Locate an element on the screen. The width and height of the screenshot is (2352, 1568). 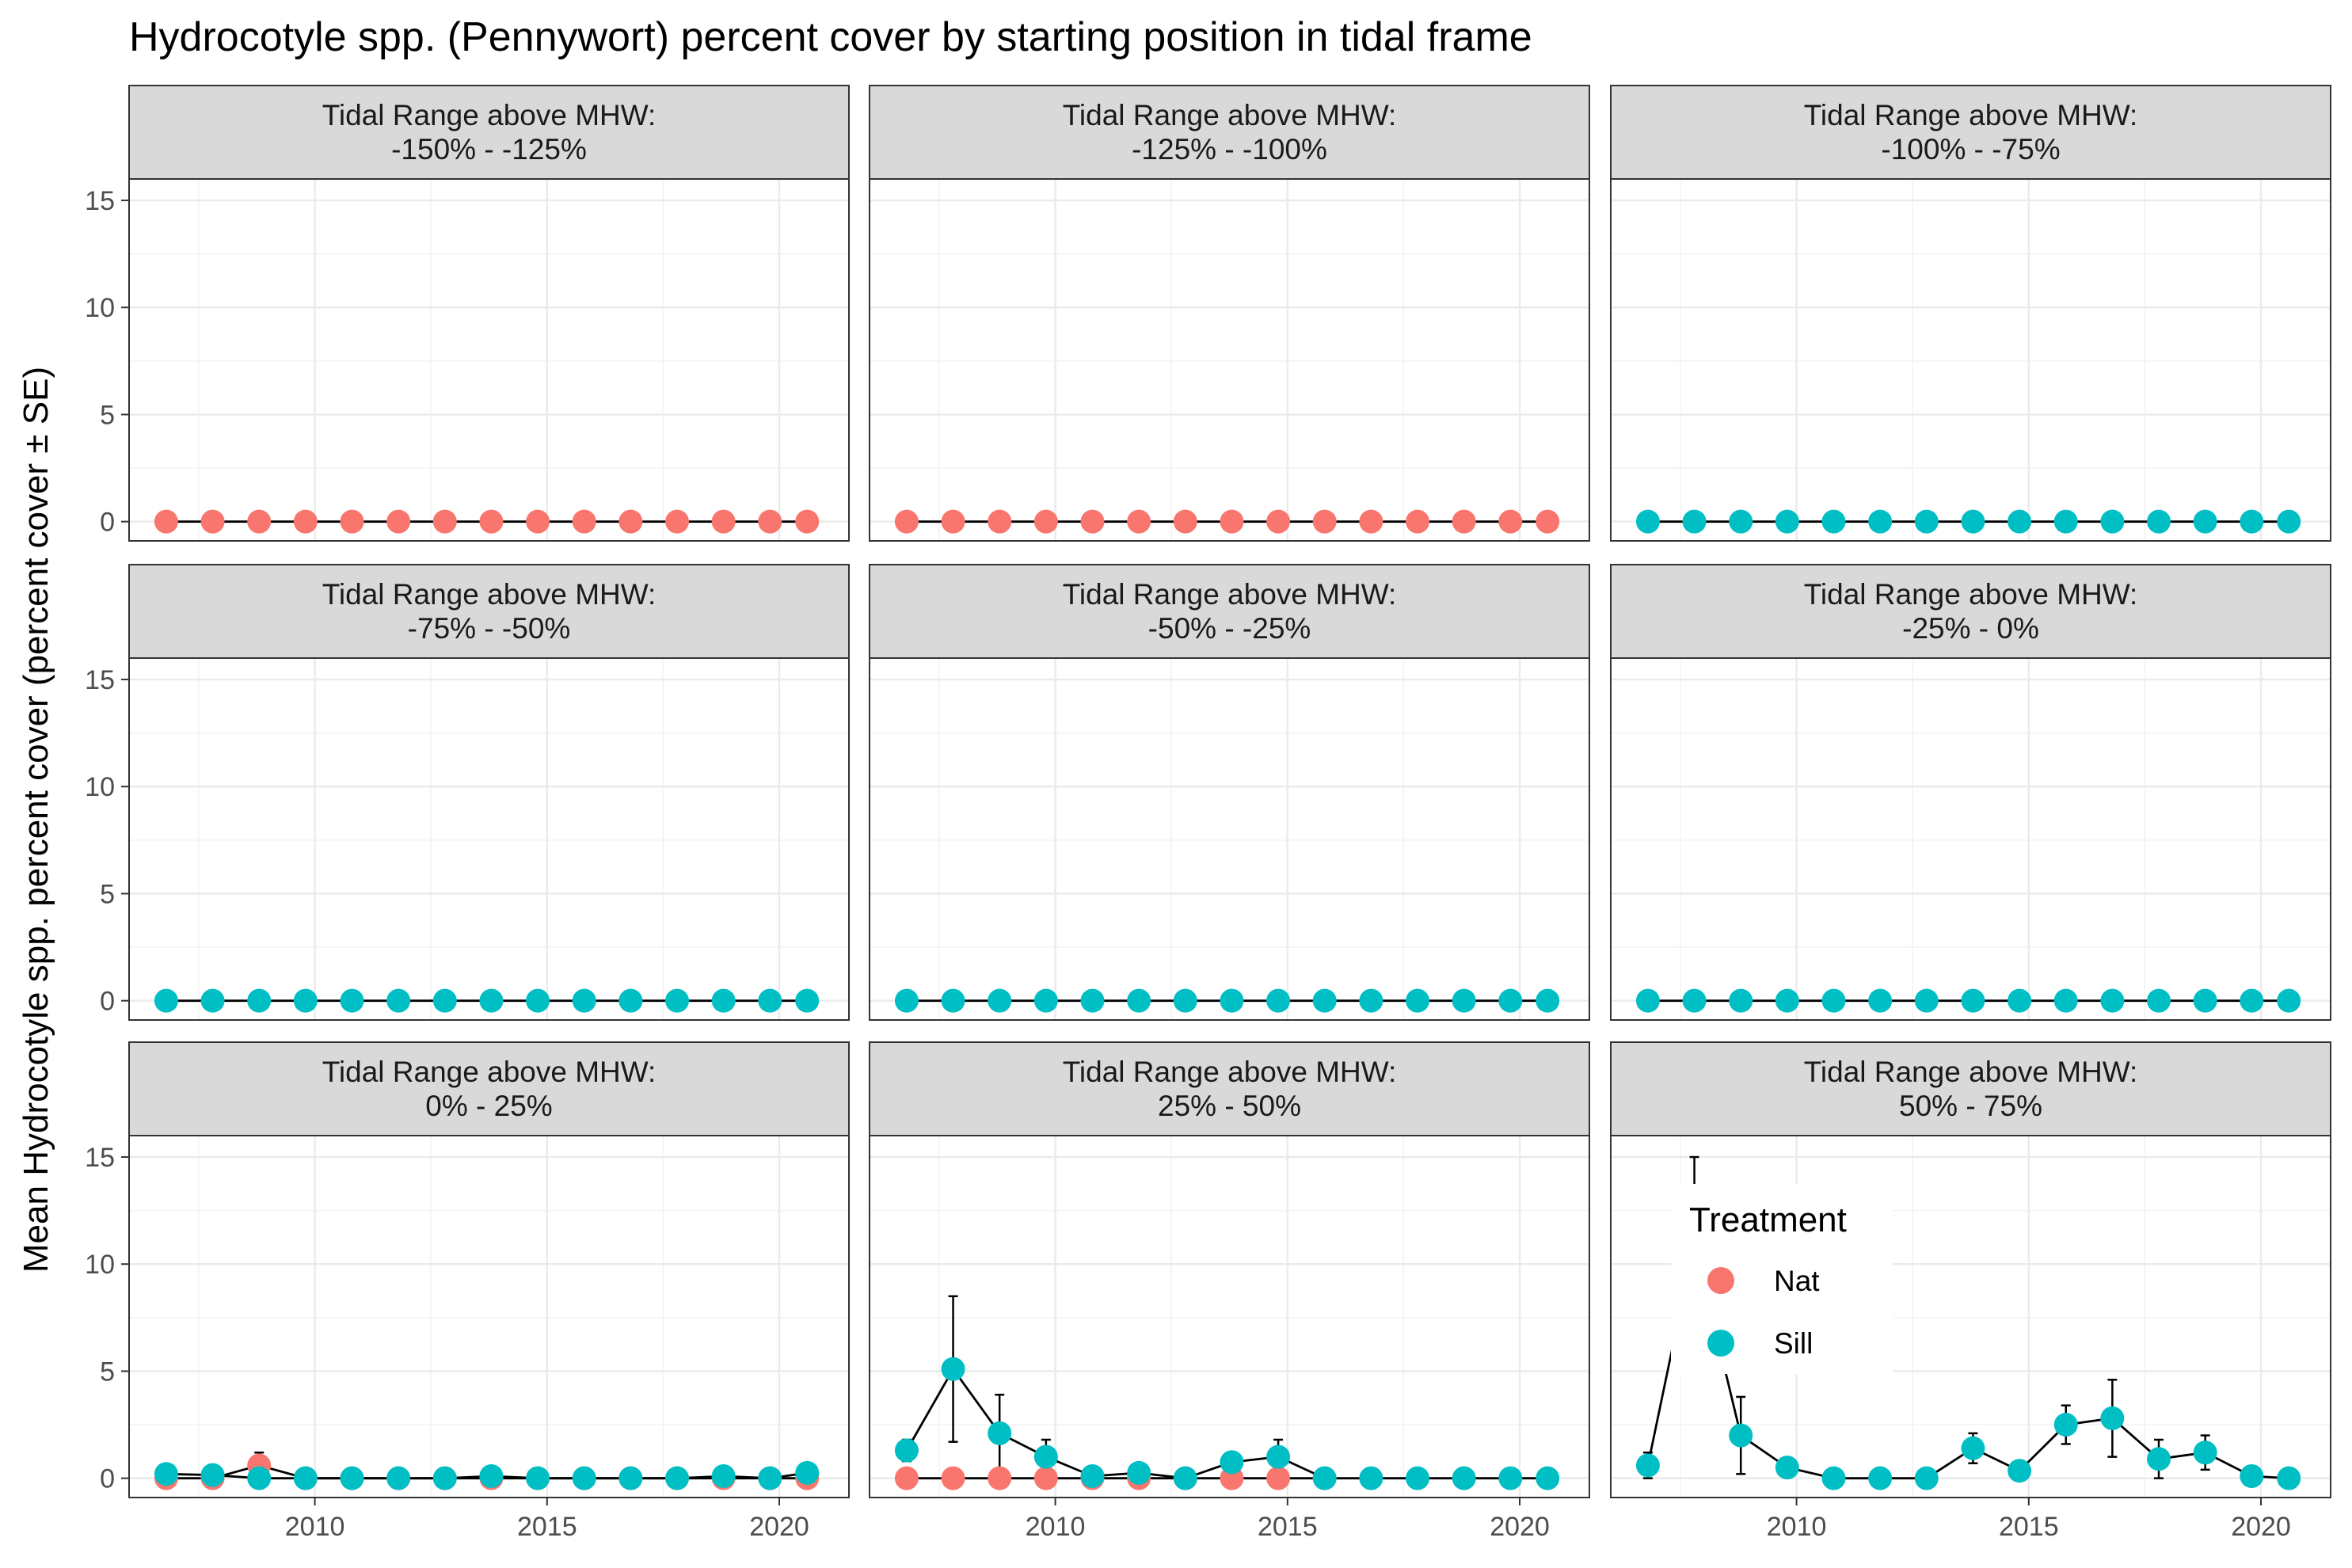
strip-label-range: -125% - -100% is located at coordinates (1229, 149).